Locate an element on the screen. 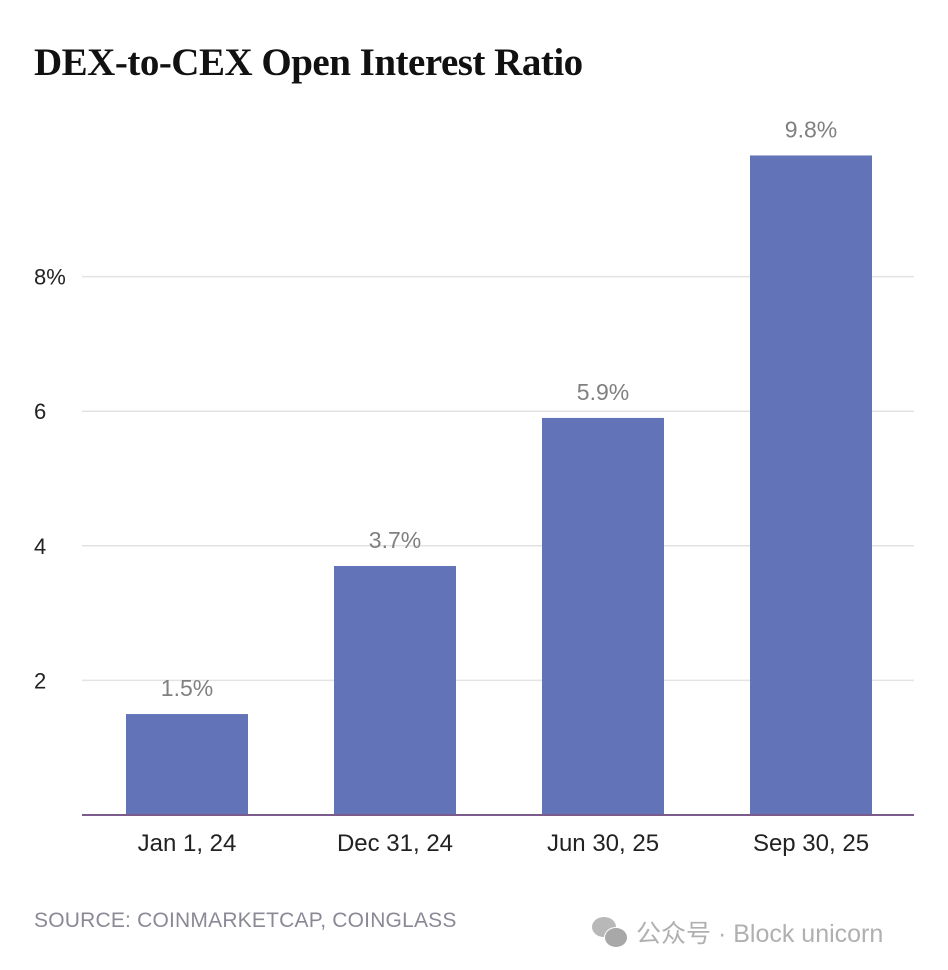 The width and height of the screenshot is (948, 970). x-tick-label: Jun 30, 25 is located at coordinates (603, 843).